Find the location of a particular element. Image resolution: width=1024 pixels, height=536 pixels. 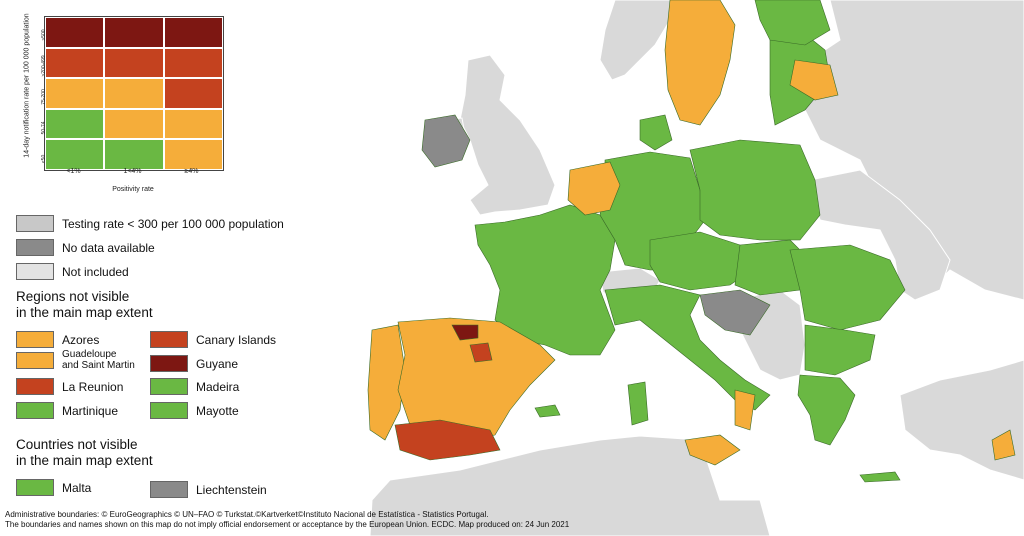

countries-heading-line1: Countries not visible is located at coordinates (77, 444).